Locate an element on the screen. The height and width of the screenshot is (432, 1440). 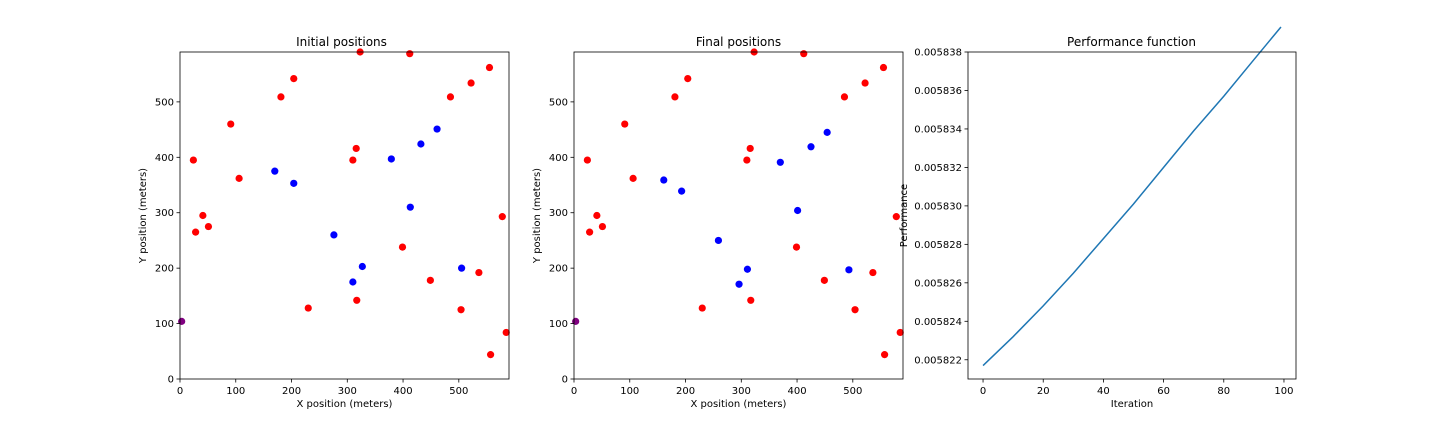
y-tick-label: 0.005836 is located at coordinates (938, 91).